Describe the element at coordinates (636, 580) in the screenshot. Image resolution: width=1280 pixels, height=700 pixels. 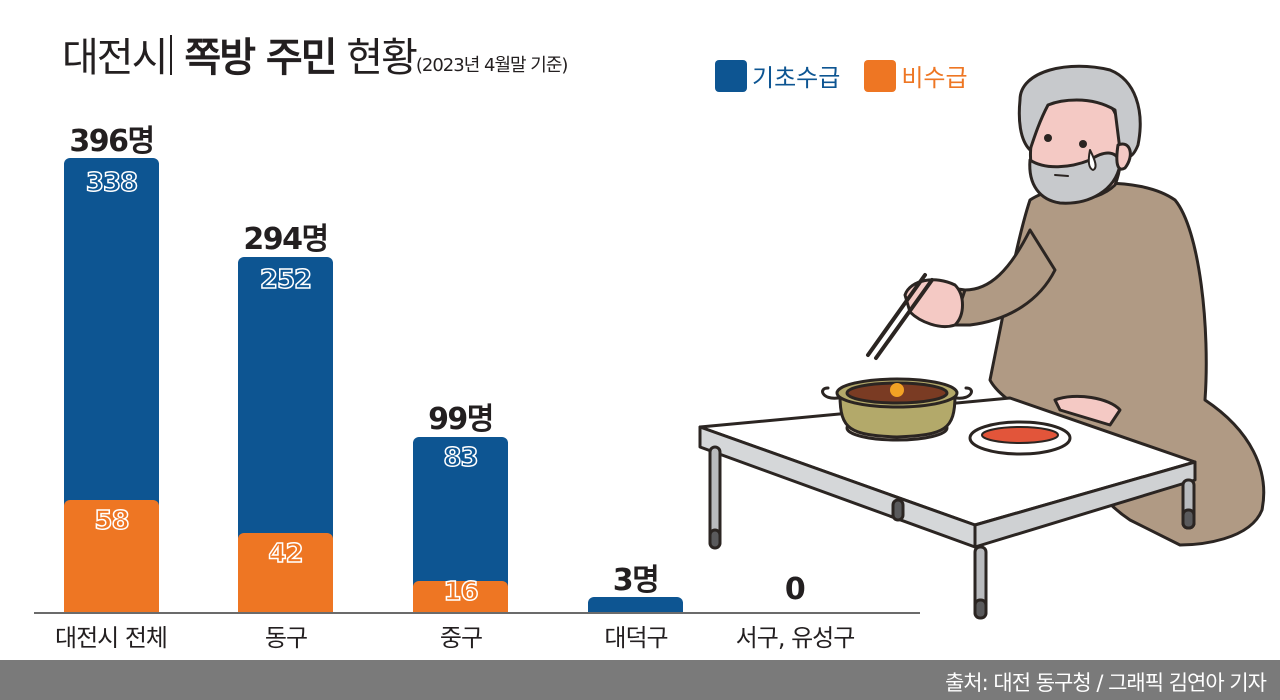
I see `bar-total-label: 3명` at that location.